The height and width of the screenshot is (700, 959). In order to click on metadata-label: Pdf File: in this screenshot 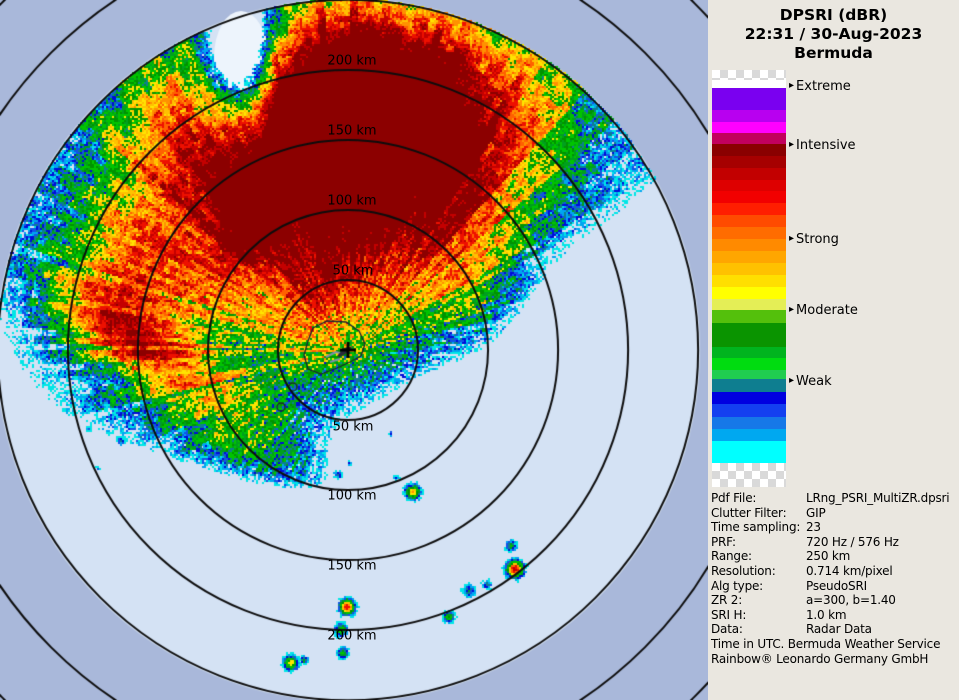, I will do `click(734, 498)`.